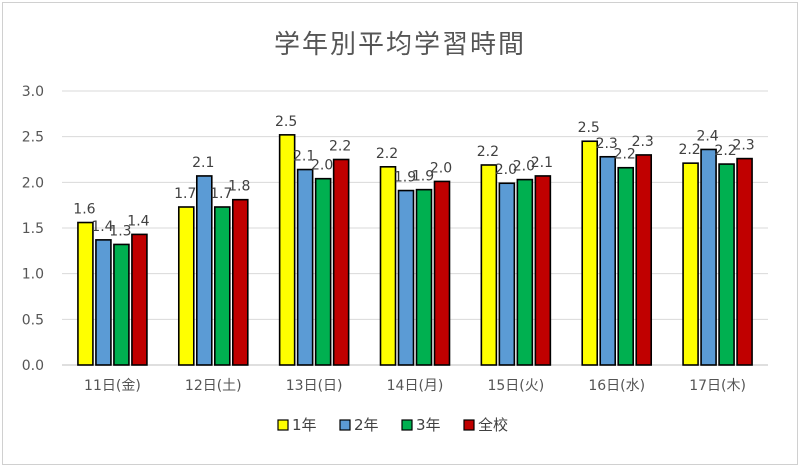 Image resolution: width=800 pixels, height=467 pixels. Describe the element at coordinates (616, 386) in the screenshot. I see `x-tick-label: 16日(水)` at that location.